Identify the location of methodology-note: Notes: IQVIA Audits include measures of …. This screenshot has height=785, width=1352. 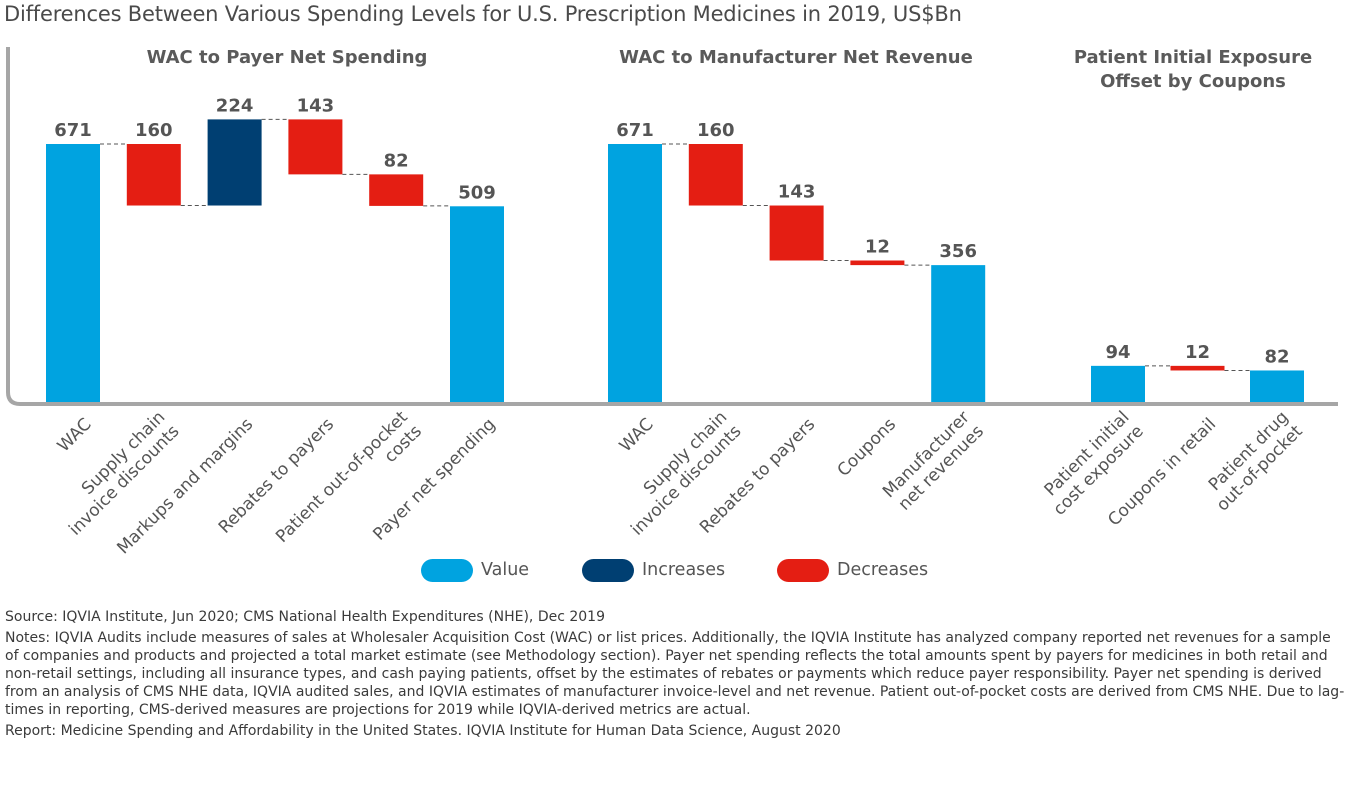
(675, 674).